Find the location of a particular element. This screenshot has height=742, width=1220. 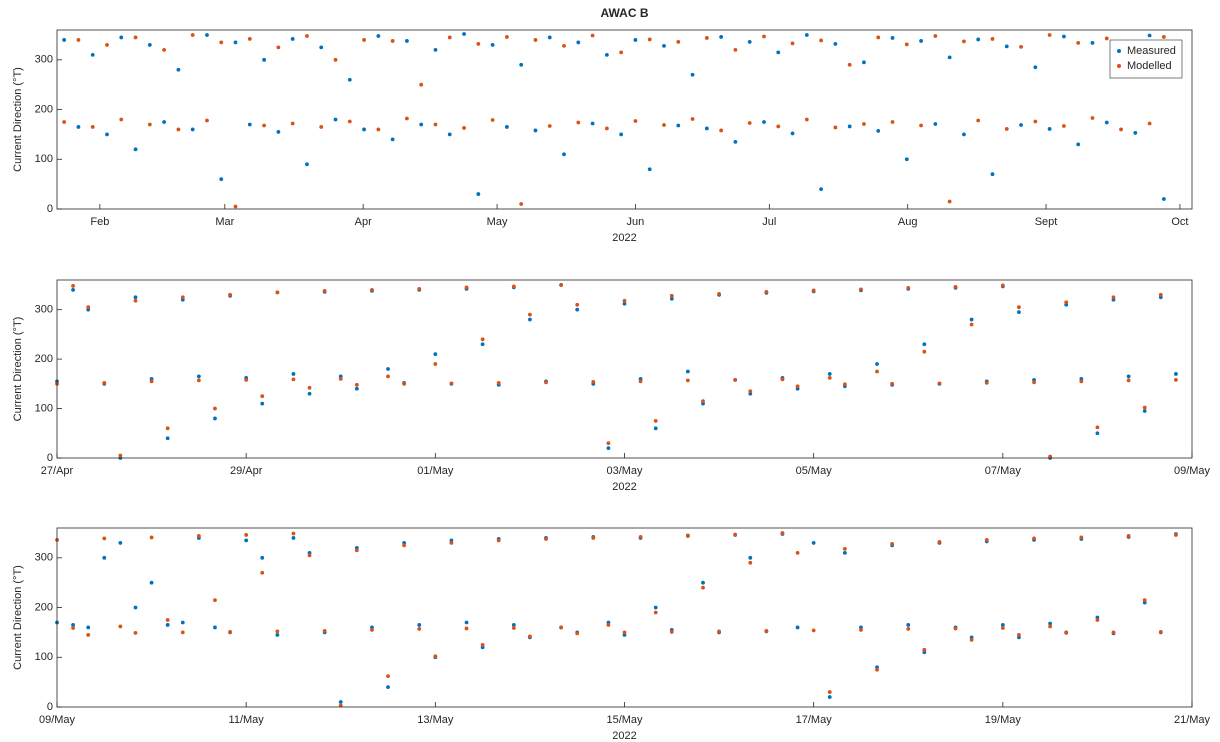

x-tick-label: 05/May is located at coordinates (814, 471).